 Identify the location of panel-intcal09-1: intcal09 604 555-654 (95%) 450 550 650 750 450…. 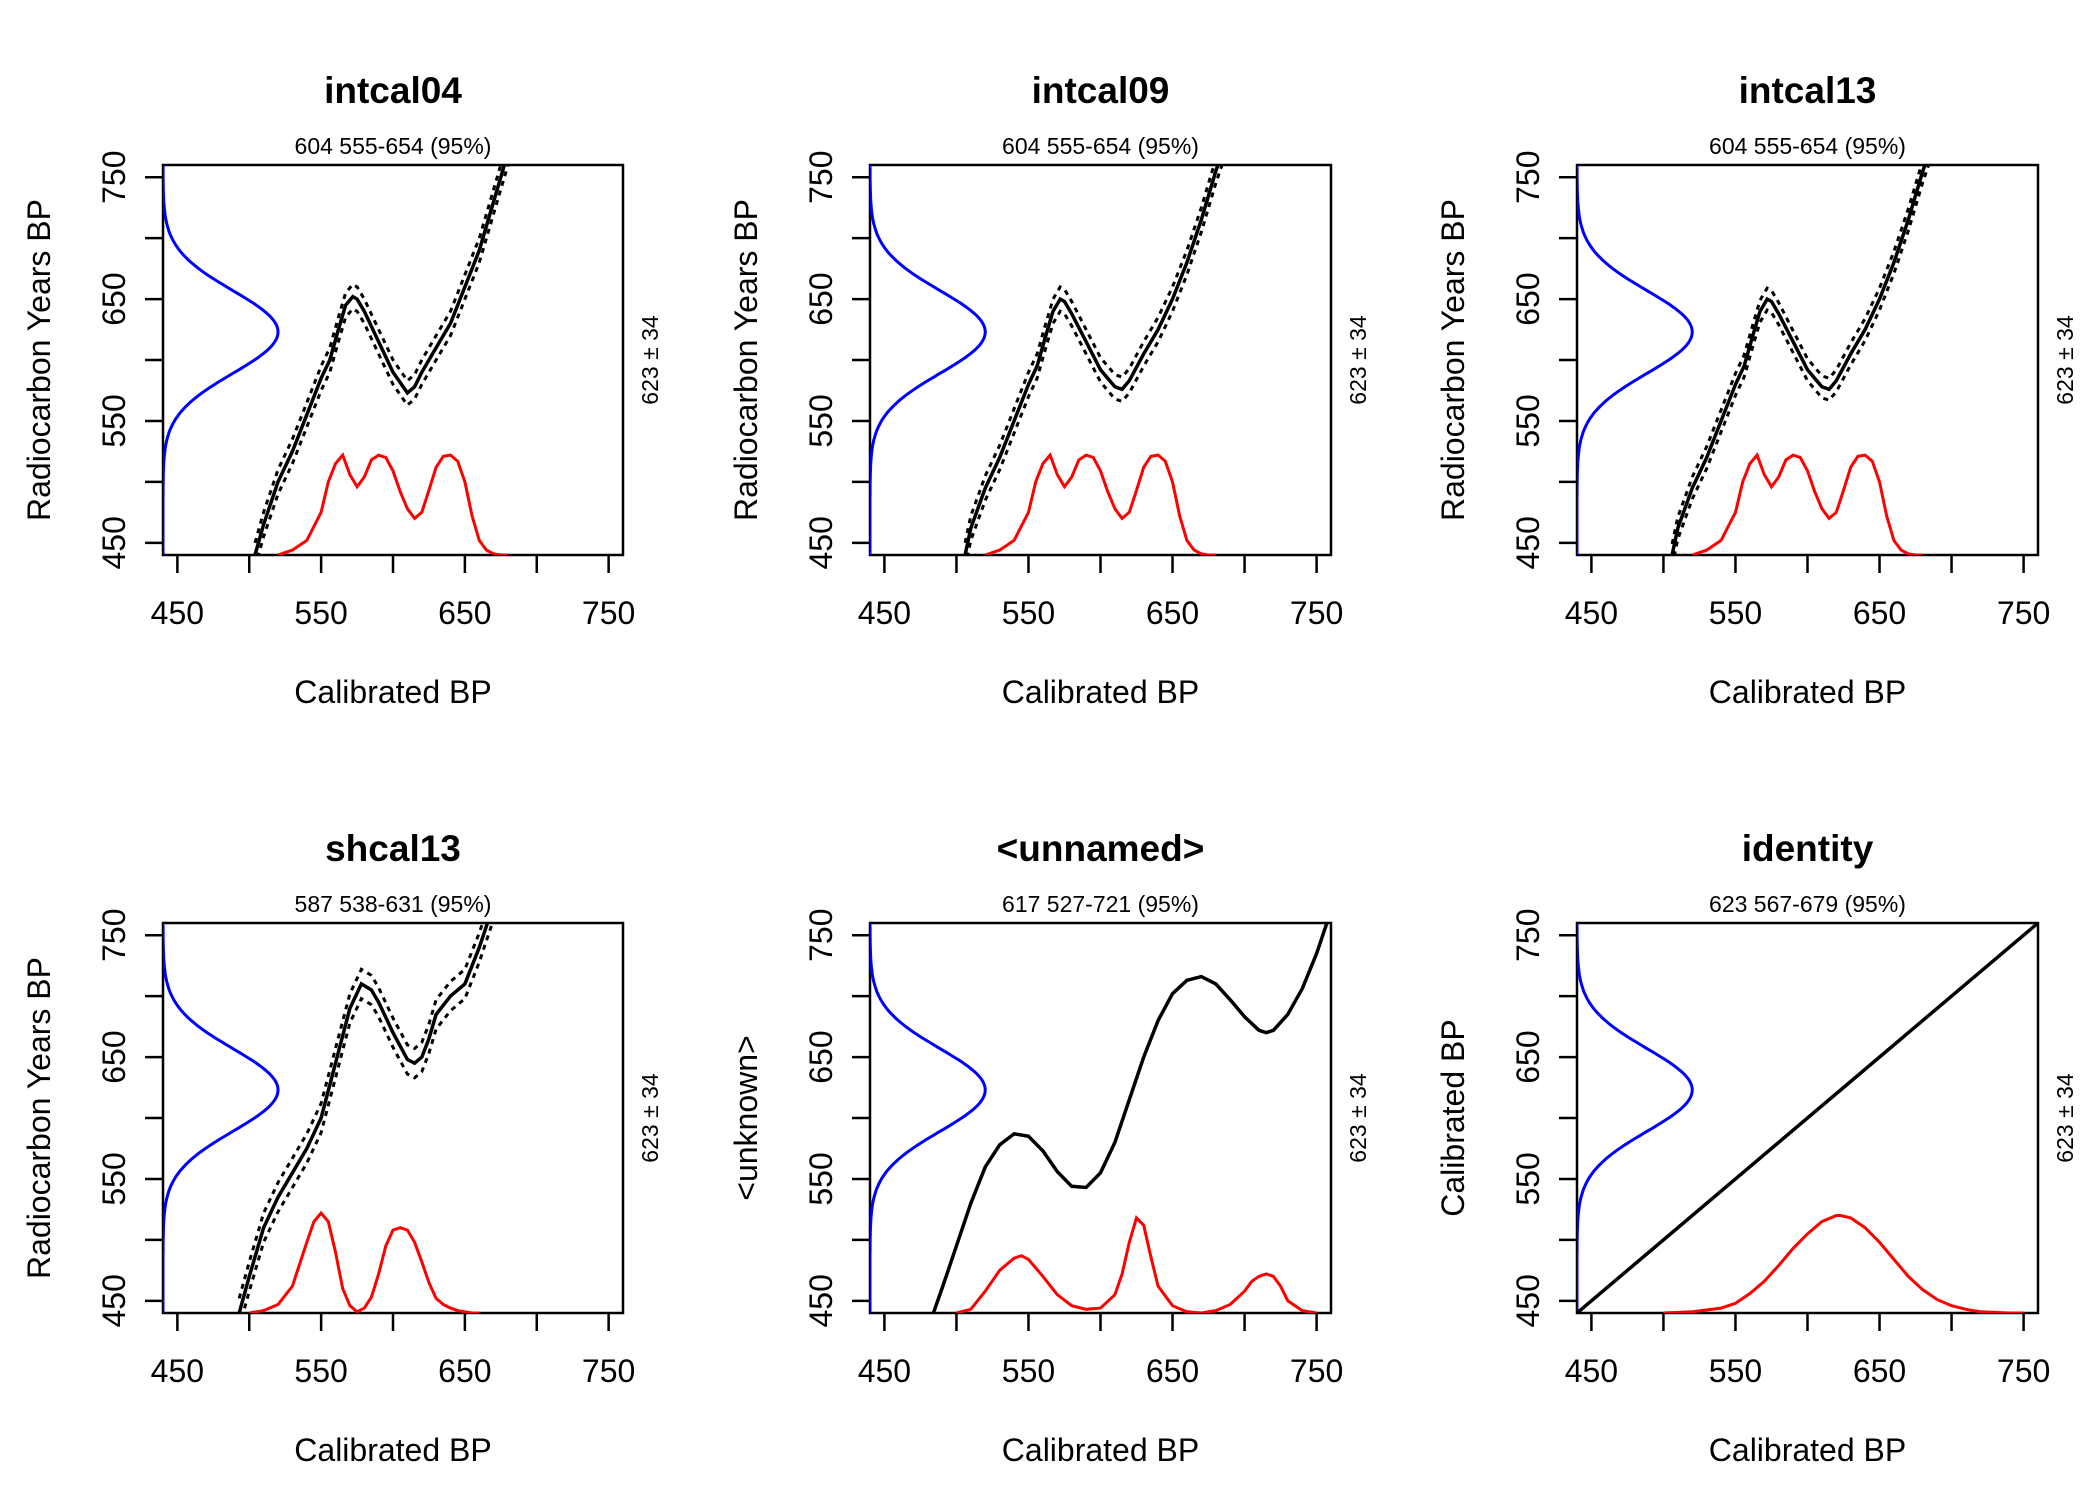
(1049, 390).